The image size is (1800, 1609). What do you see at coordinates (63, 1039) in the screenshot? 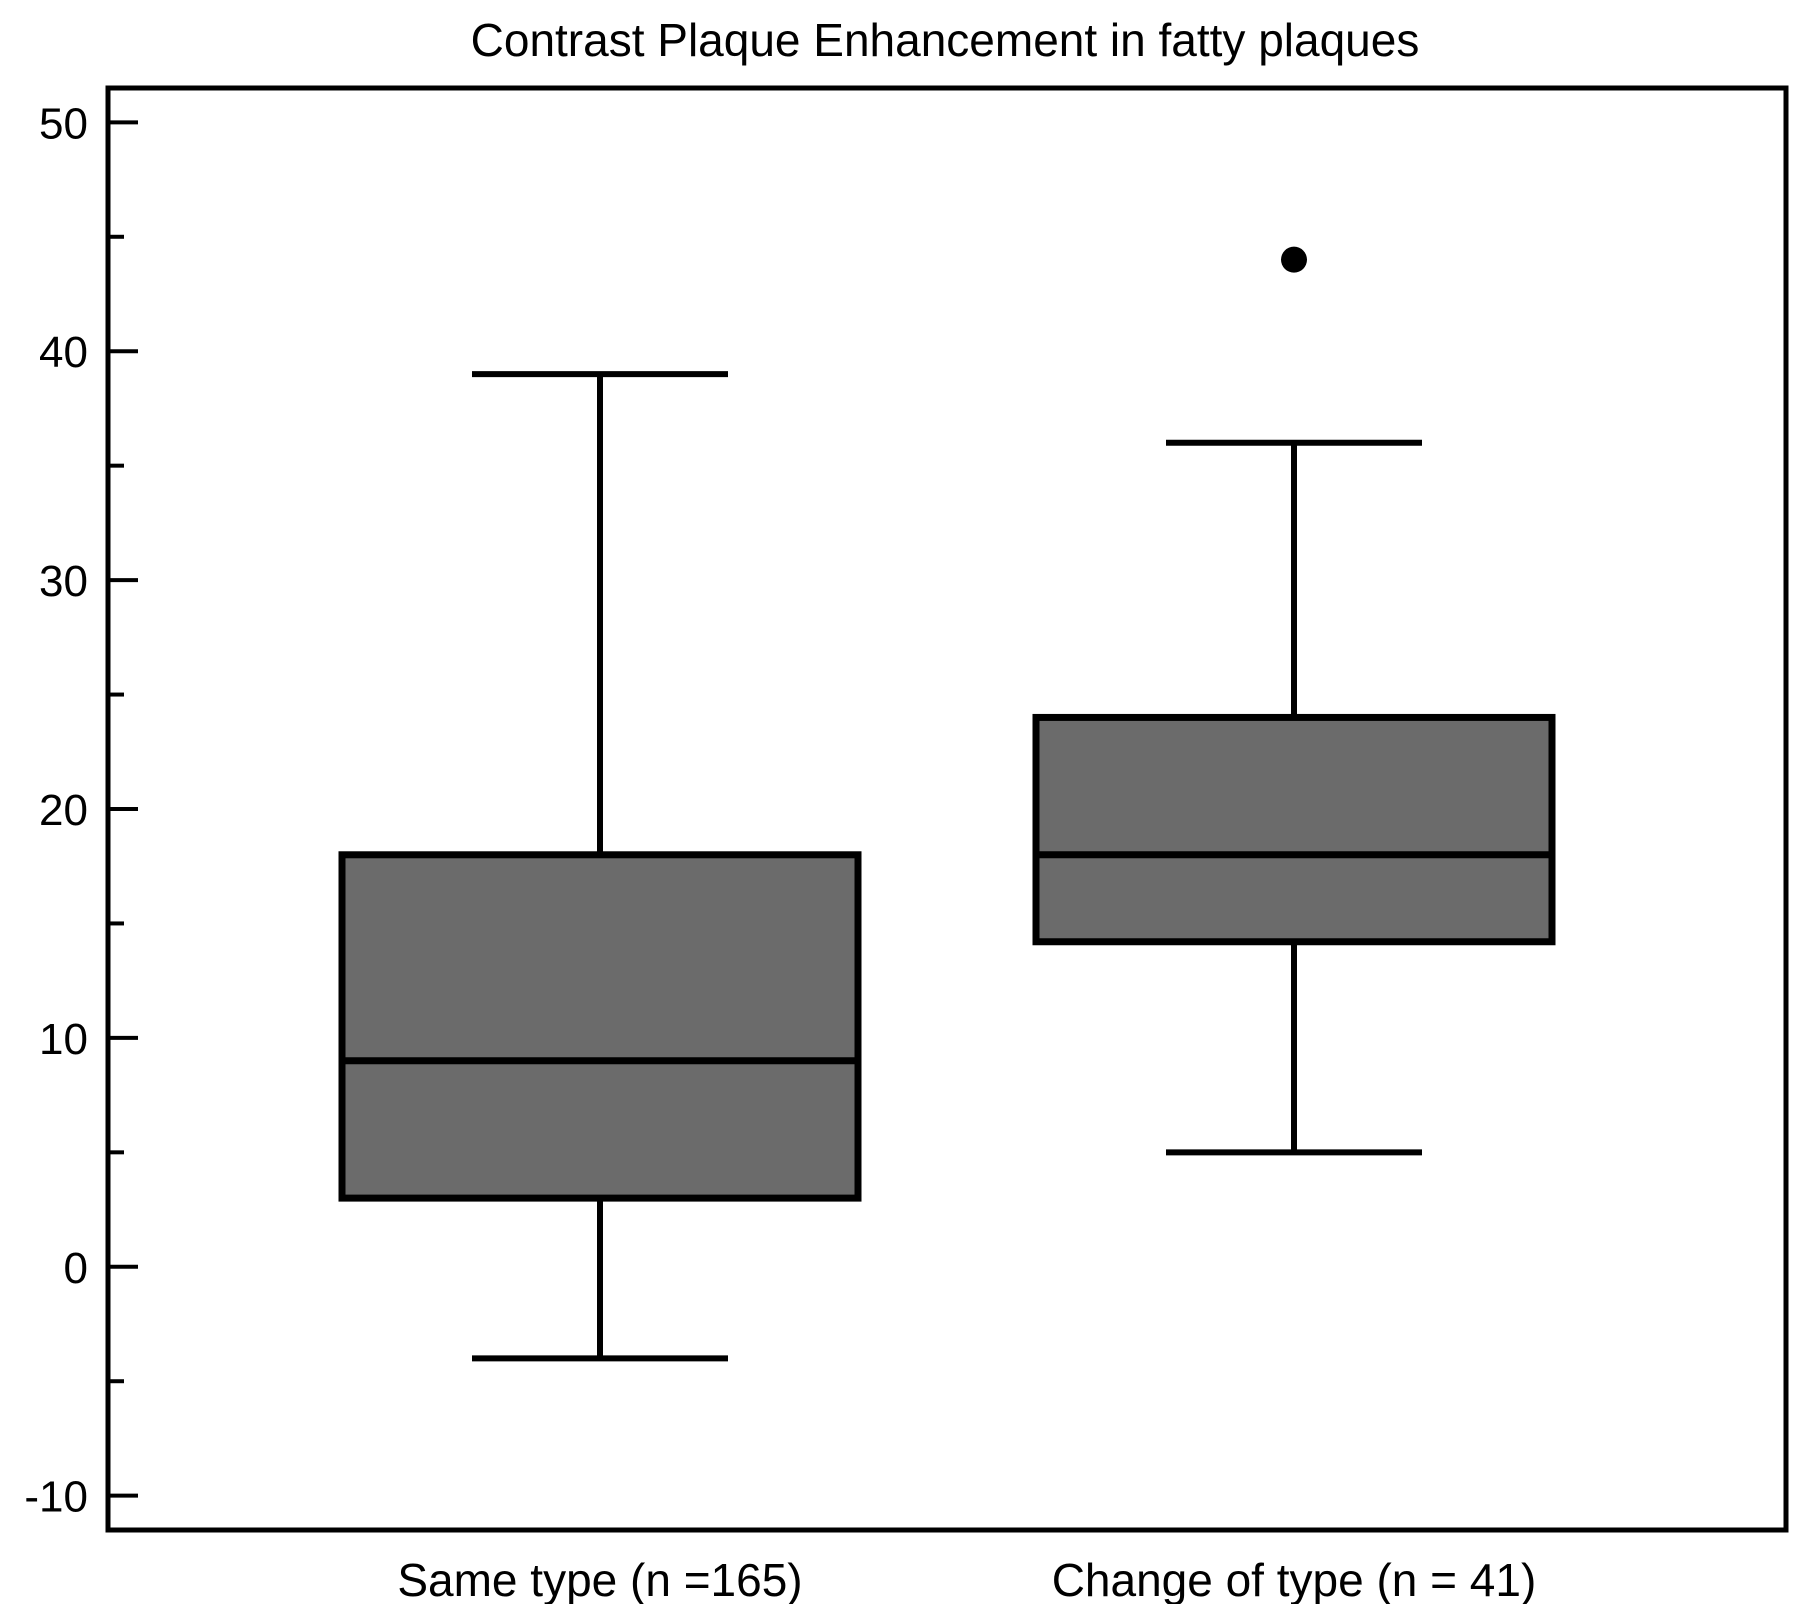
I see `y-tick-label: 10` at bounding box center [63, 1039].